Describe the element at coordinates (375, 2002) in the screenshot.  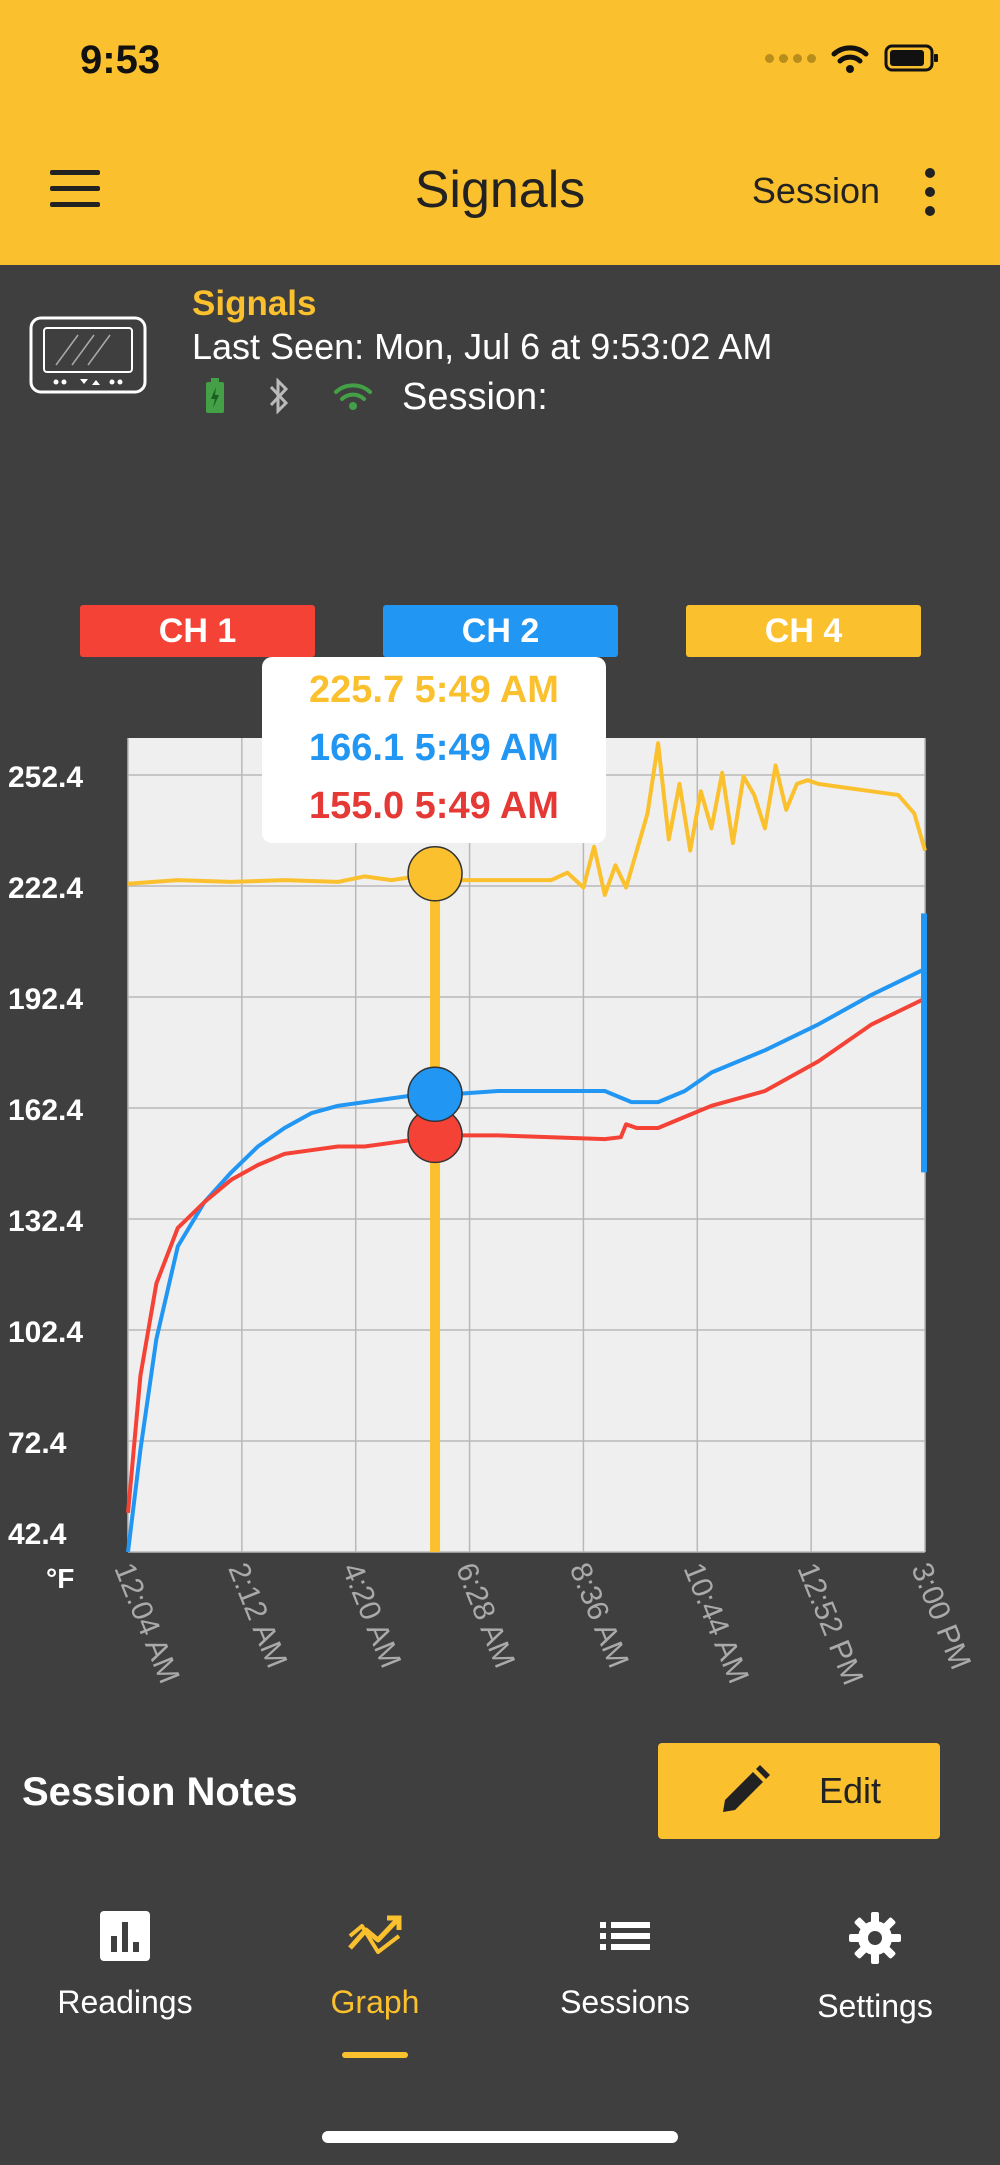
I see `tab-graph-label: Graph` at that location.